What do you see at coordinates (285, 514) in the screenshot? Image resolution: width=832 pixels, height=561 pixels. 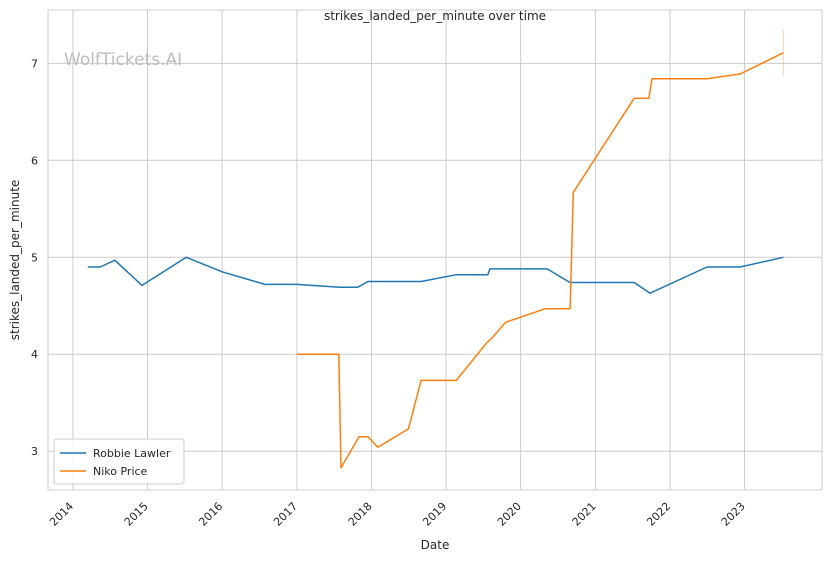 I see `x-tick-label-2017: 2017` at bounding box center [285, 514].